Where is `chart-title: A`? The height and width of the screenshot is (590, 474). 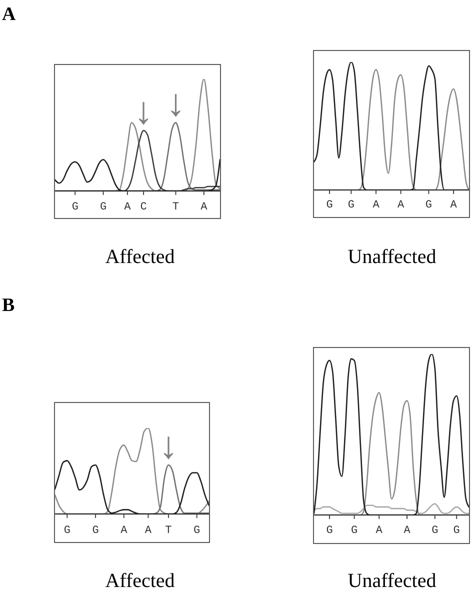 chart-title: A is located at coordinates (9, 14).